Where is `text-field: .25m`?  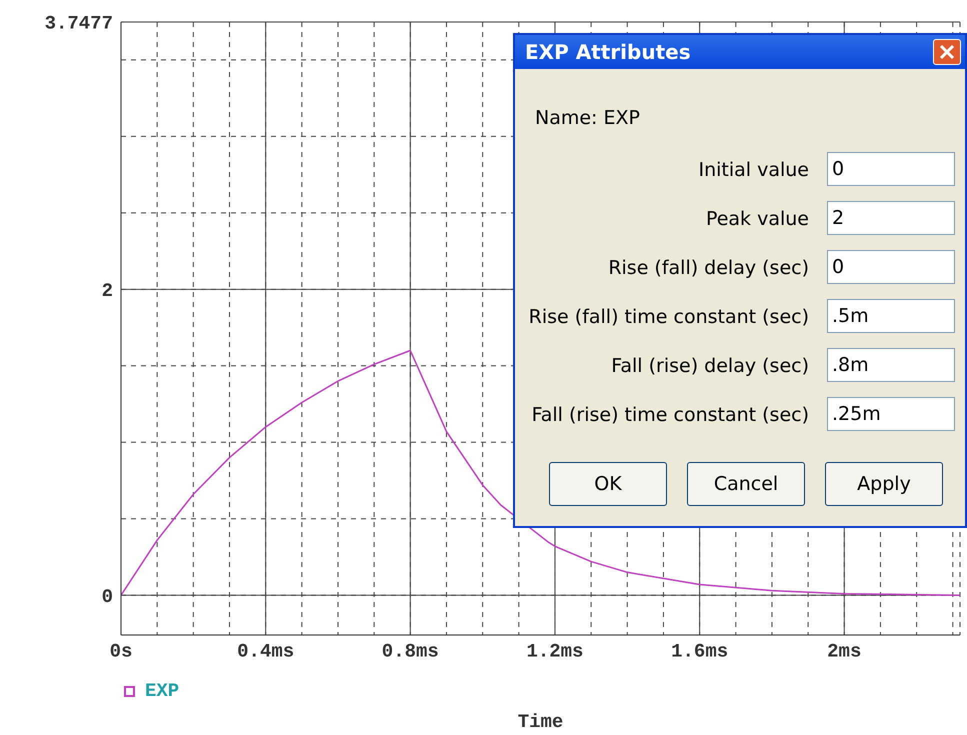
text-field: .25m is located at coordinates (891, 414).